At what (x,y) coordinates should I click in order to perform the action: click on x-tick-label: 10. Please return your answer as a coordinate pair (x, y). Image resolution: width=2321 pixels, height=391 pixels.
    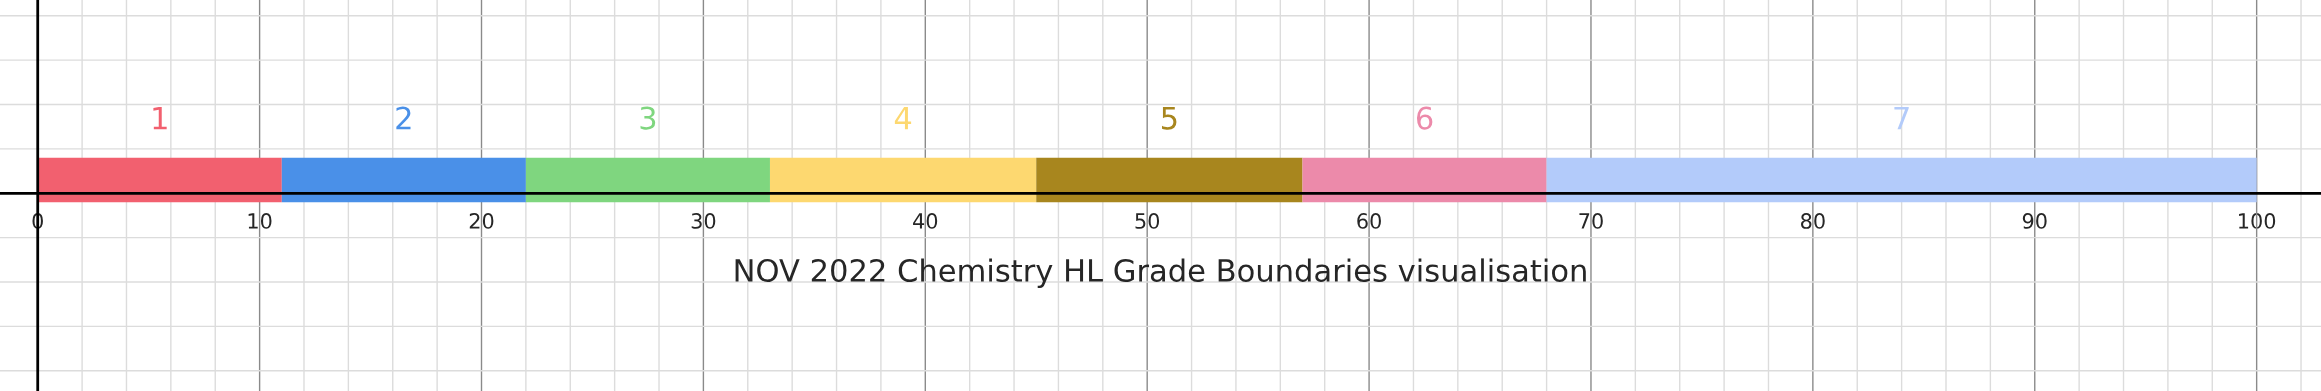
    Looking at the image, I should click on (260, 221).